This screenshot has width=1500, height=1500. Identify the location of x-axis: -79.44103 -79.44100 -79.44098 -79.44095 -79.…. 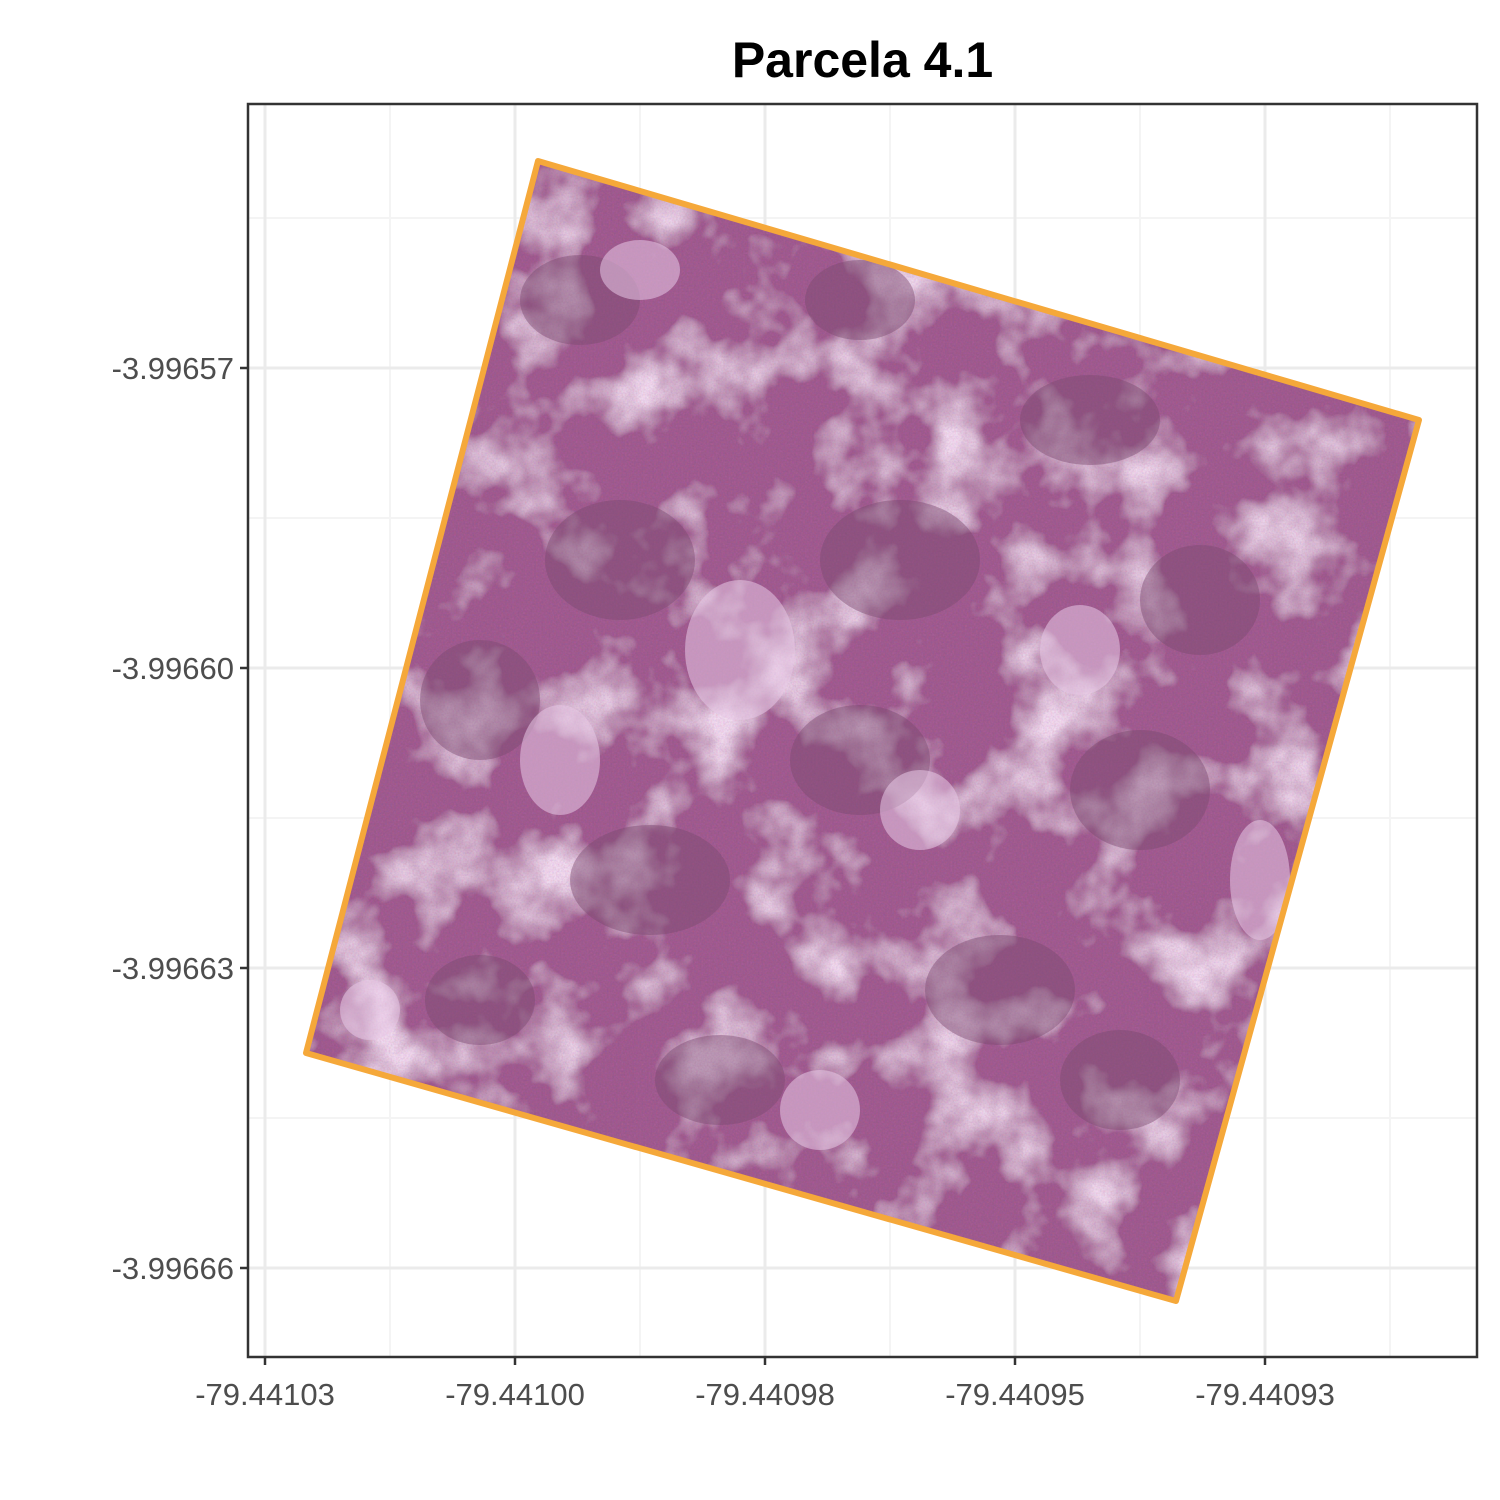
(765, 1384).